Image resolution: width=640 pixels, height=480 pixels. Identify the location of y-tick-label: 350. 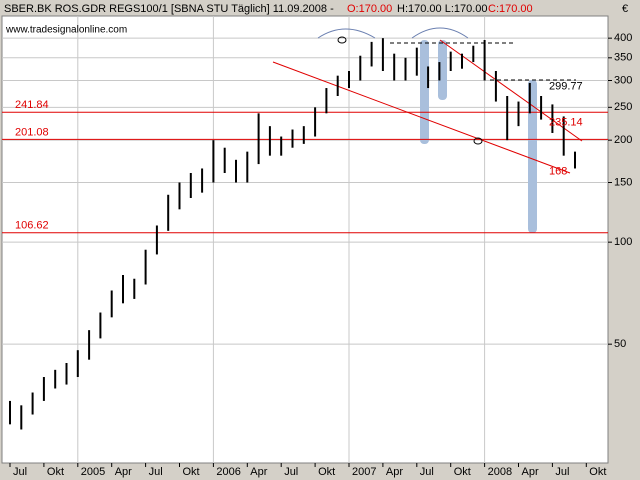
(623, 58).